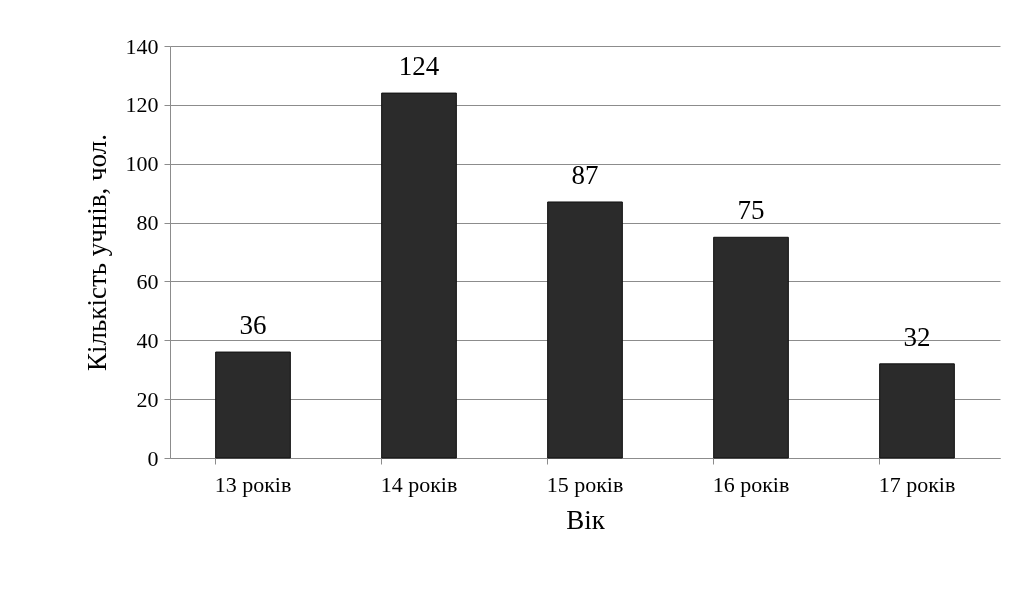 The width and height of the screenshot is (1016, 592). What do you see at coordinates (751, 484) in the screenshot?
I see `x-tick-label: 16 років` at bounding box center [751, 484].